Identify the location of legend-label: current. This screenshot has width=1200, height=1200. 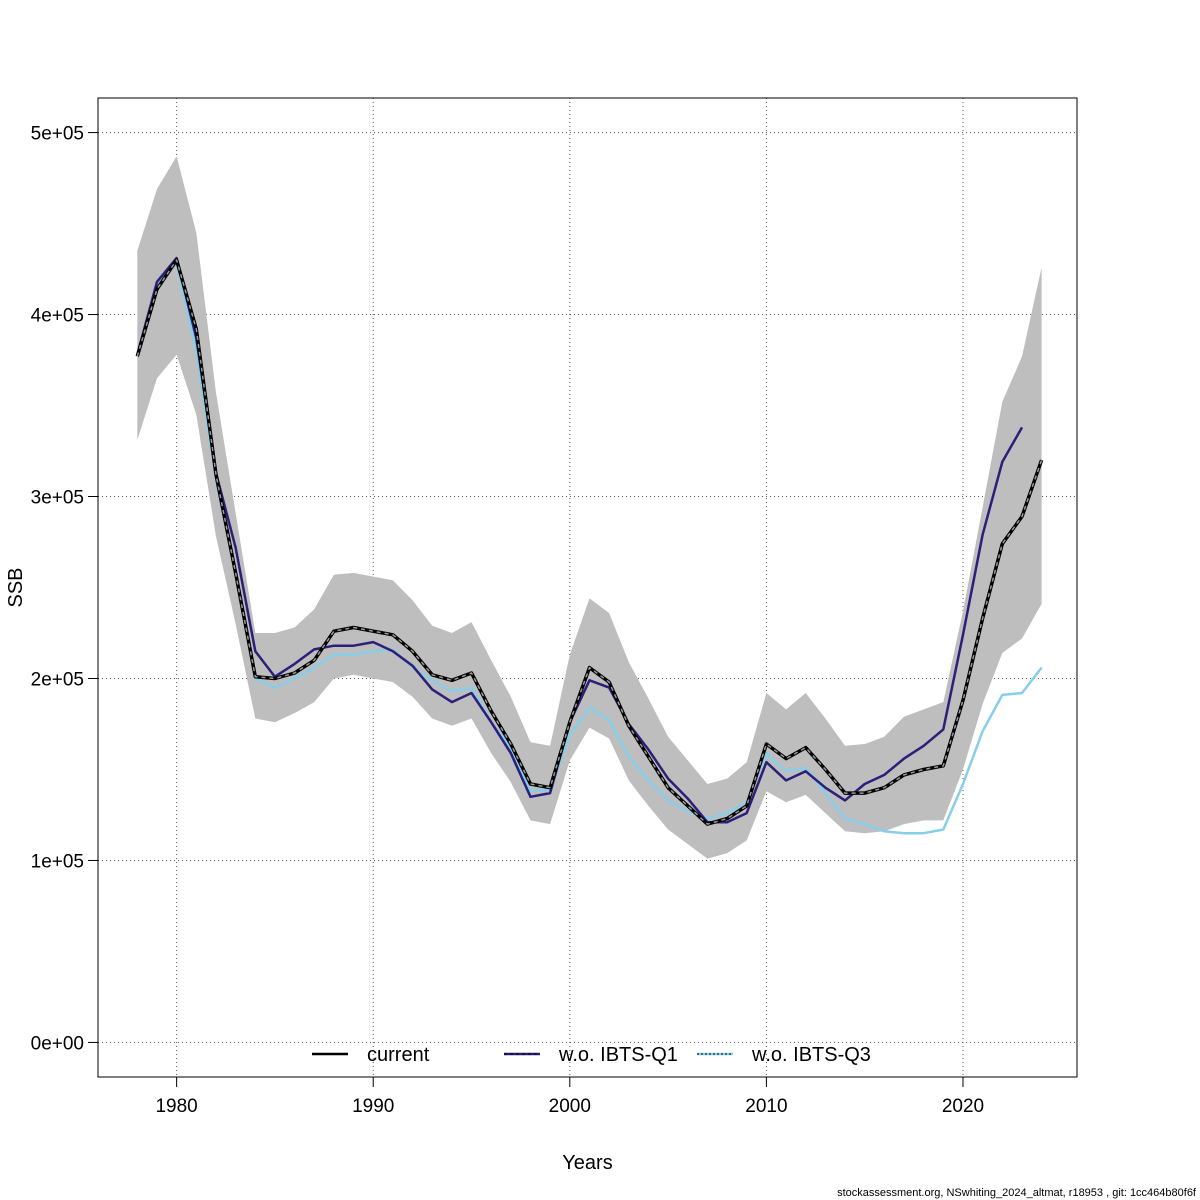
(398, 1055).